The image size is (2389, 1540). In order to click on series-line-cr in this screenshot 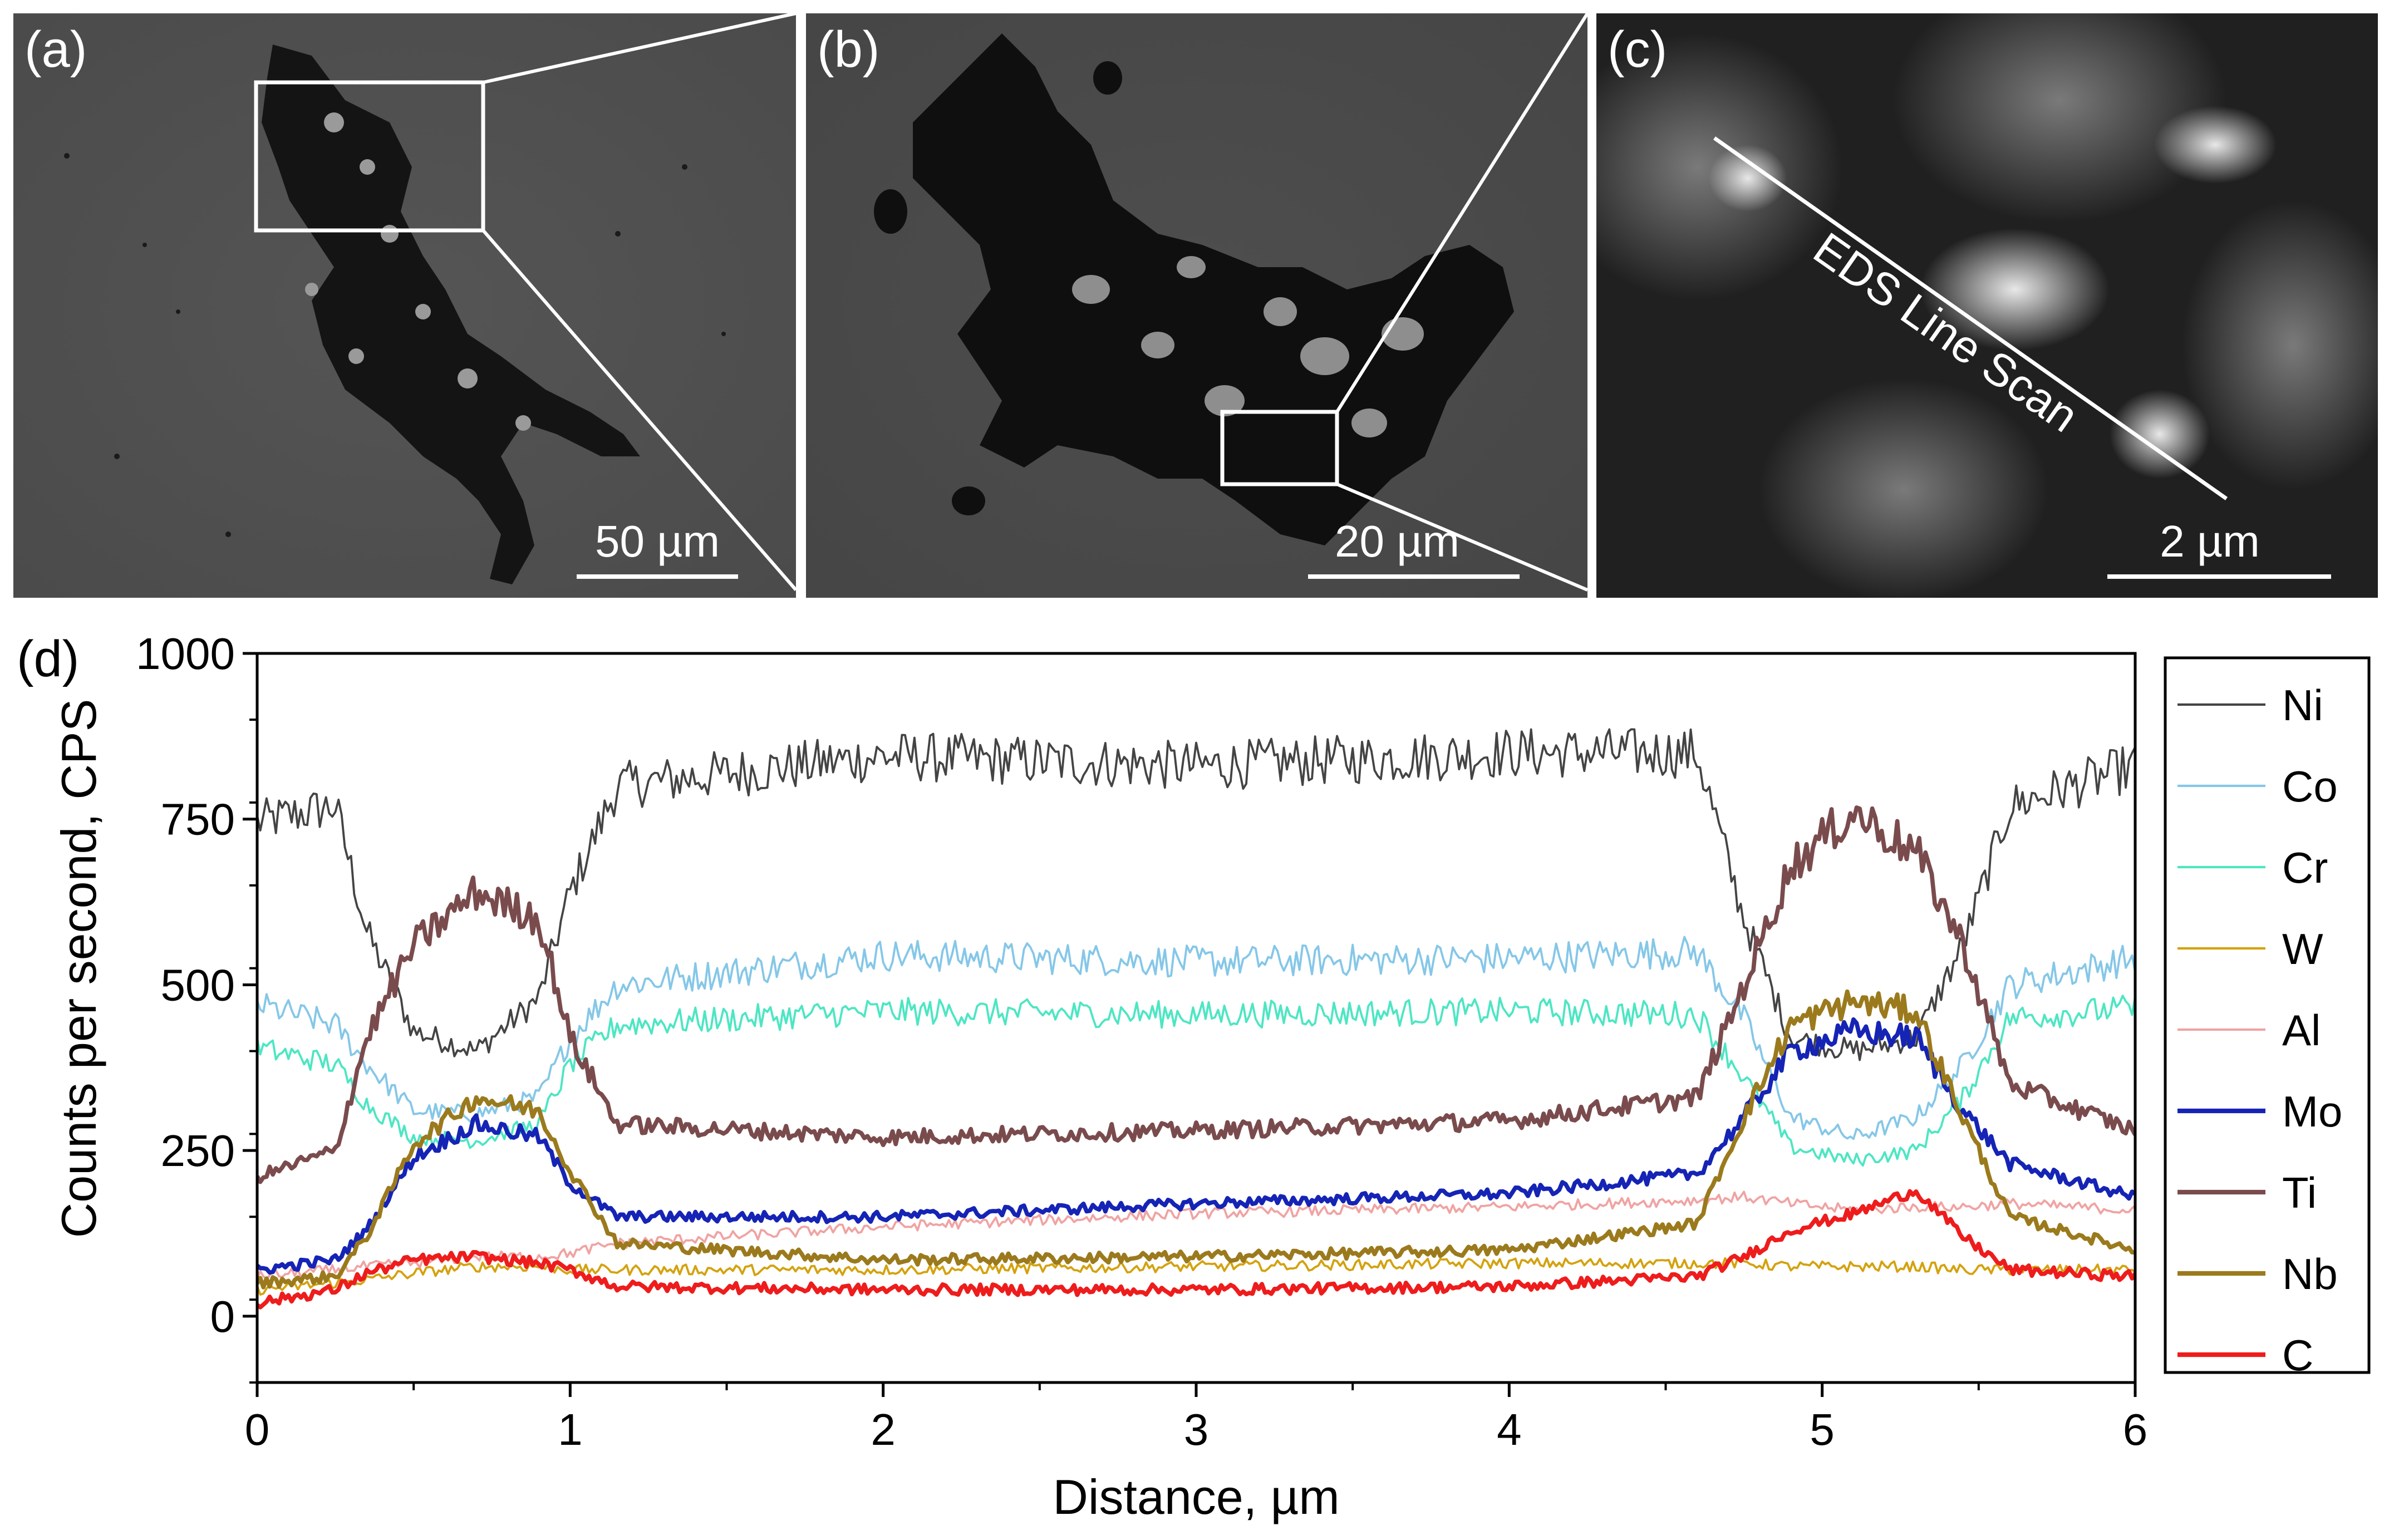, I will do `click(1196, 1081)`.